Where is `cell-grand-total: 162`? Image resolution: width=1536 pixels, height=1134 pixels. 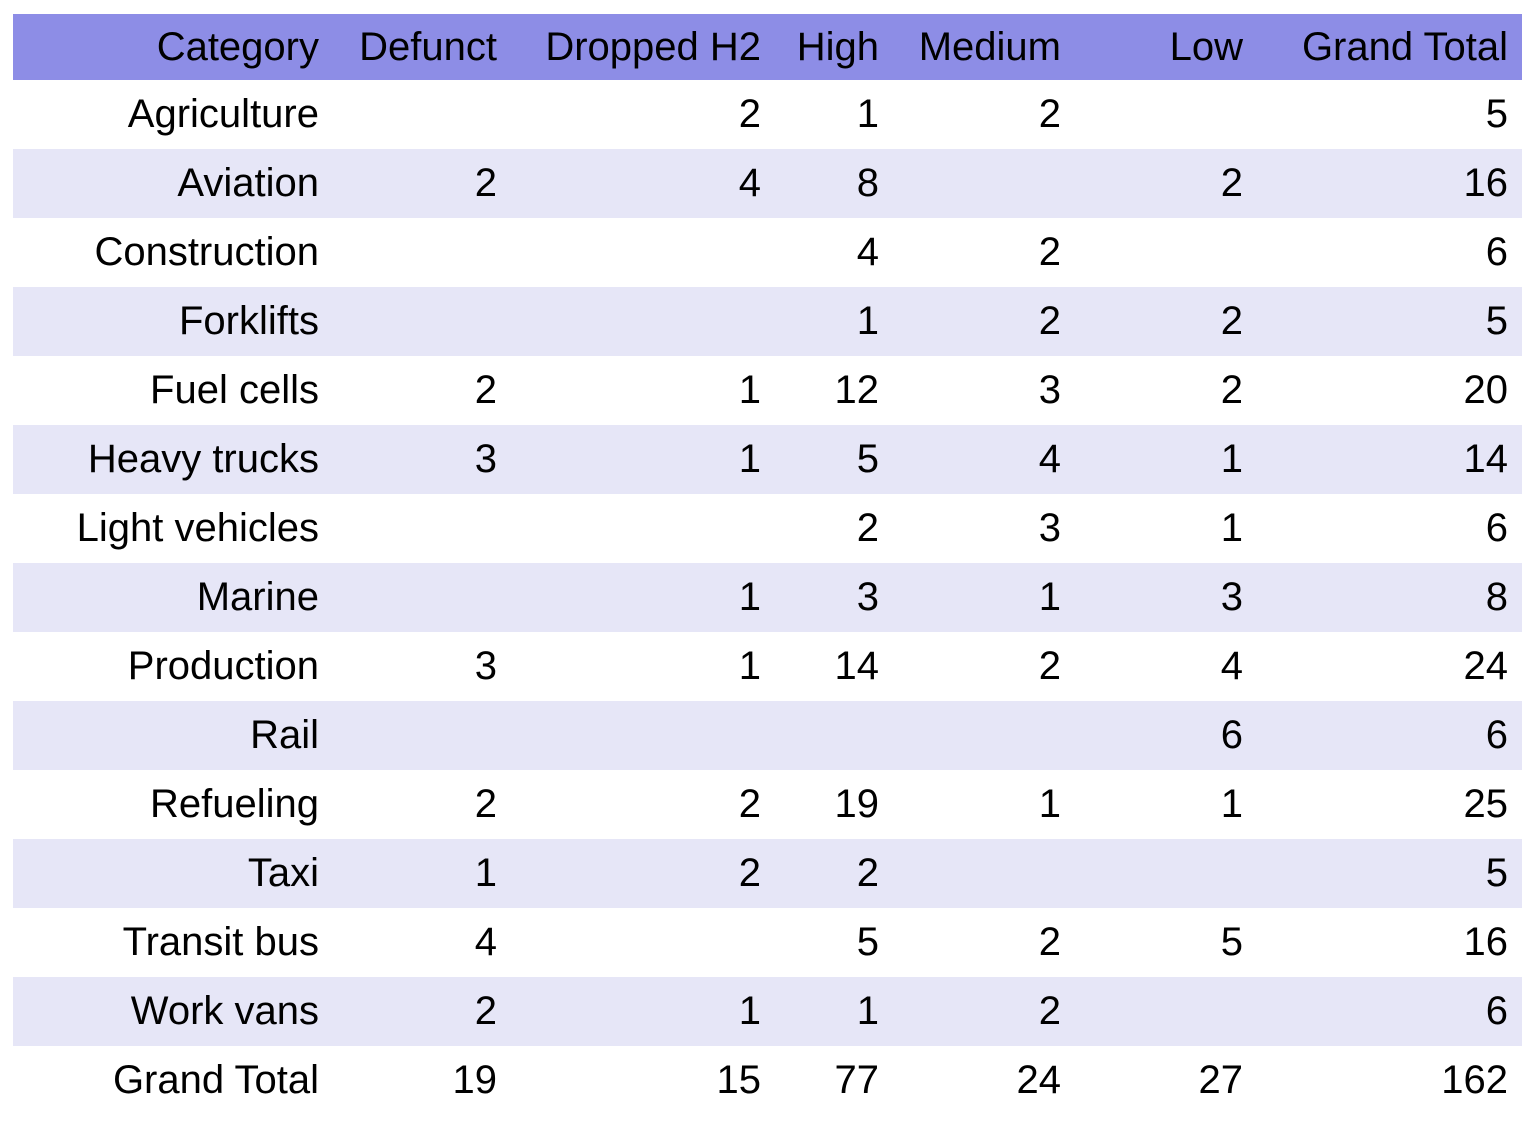
cell-grand-total: 162 is located at coordinates (1389, 1080).